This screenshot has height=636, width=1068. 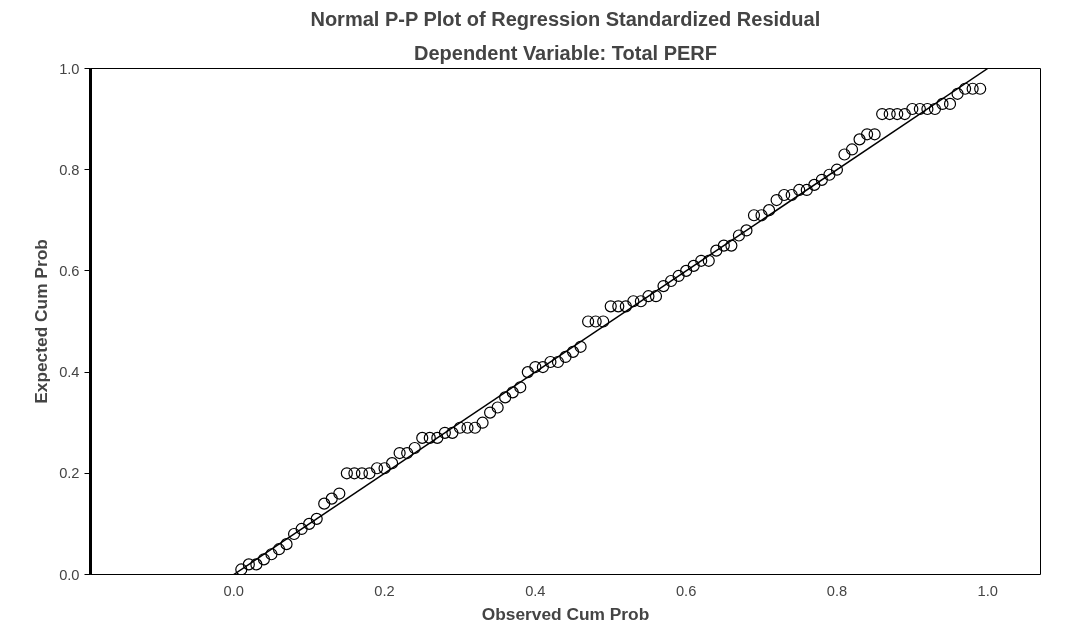 What do you see at coordinates (565, 18) in the screenshot?
I see `chart-title: Normal P-P Plot of Regression Standardized Residual` at bounding box center [565, 18].